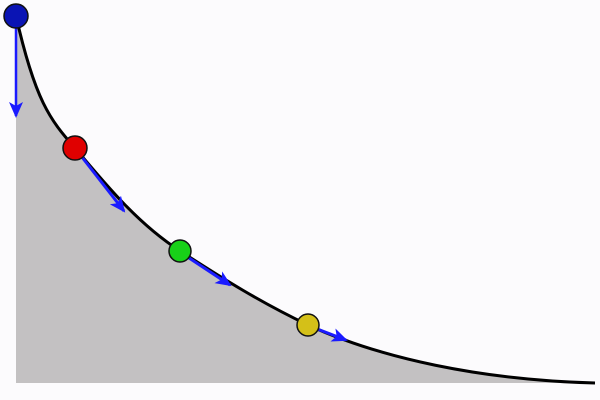 The image size is (600, 400). Describe the element at coordinates (308, 325) in the screenshot. I see `yellow-ball` at that location.